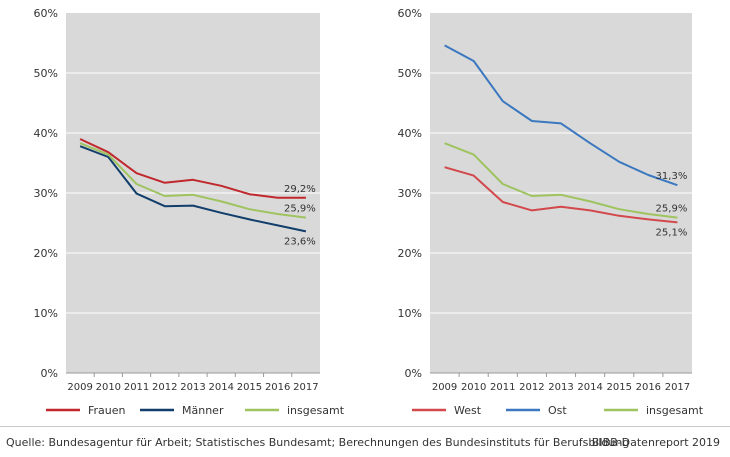 The width and height of the screenshot is (730, 457). What do you see at coordinates (300, 241) in the screenshot?
I see `data-label: 23,6%` at bounding box center [300, 241].